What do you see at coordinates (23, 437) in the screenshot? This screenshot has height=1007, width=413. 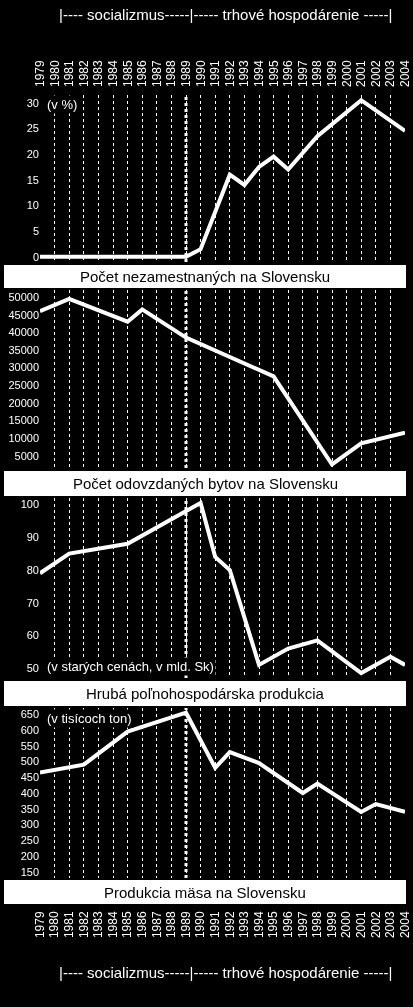 I see `y-tick-label: 10000` at bounding box center [23, 437].